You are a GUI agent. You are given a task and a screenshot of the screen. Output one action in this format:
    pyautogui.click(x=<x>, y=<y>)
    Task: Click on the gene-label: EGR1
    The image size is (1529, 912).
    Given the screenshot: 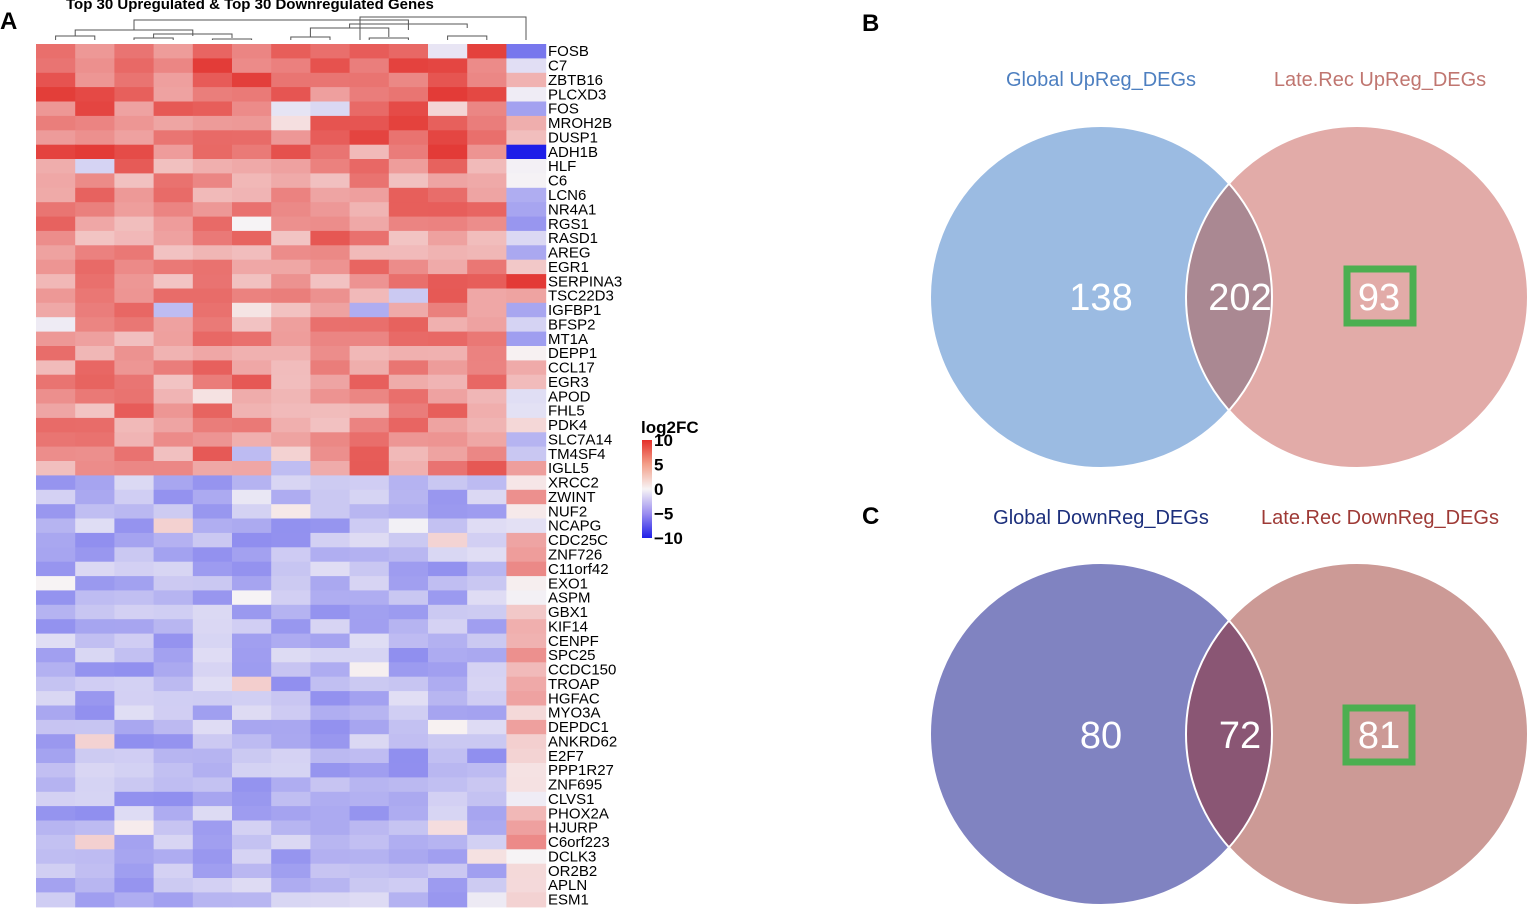 What is the action you would take?
    pyautogui.click(x=568, y=267)
    